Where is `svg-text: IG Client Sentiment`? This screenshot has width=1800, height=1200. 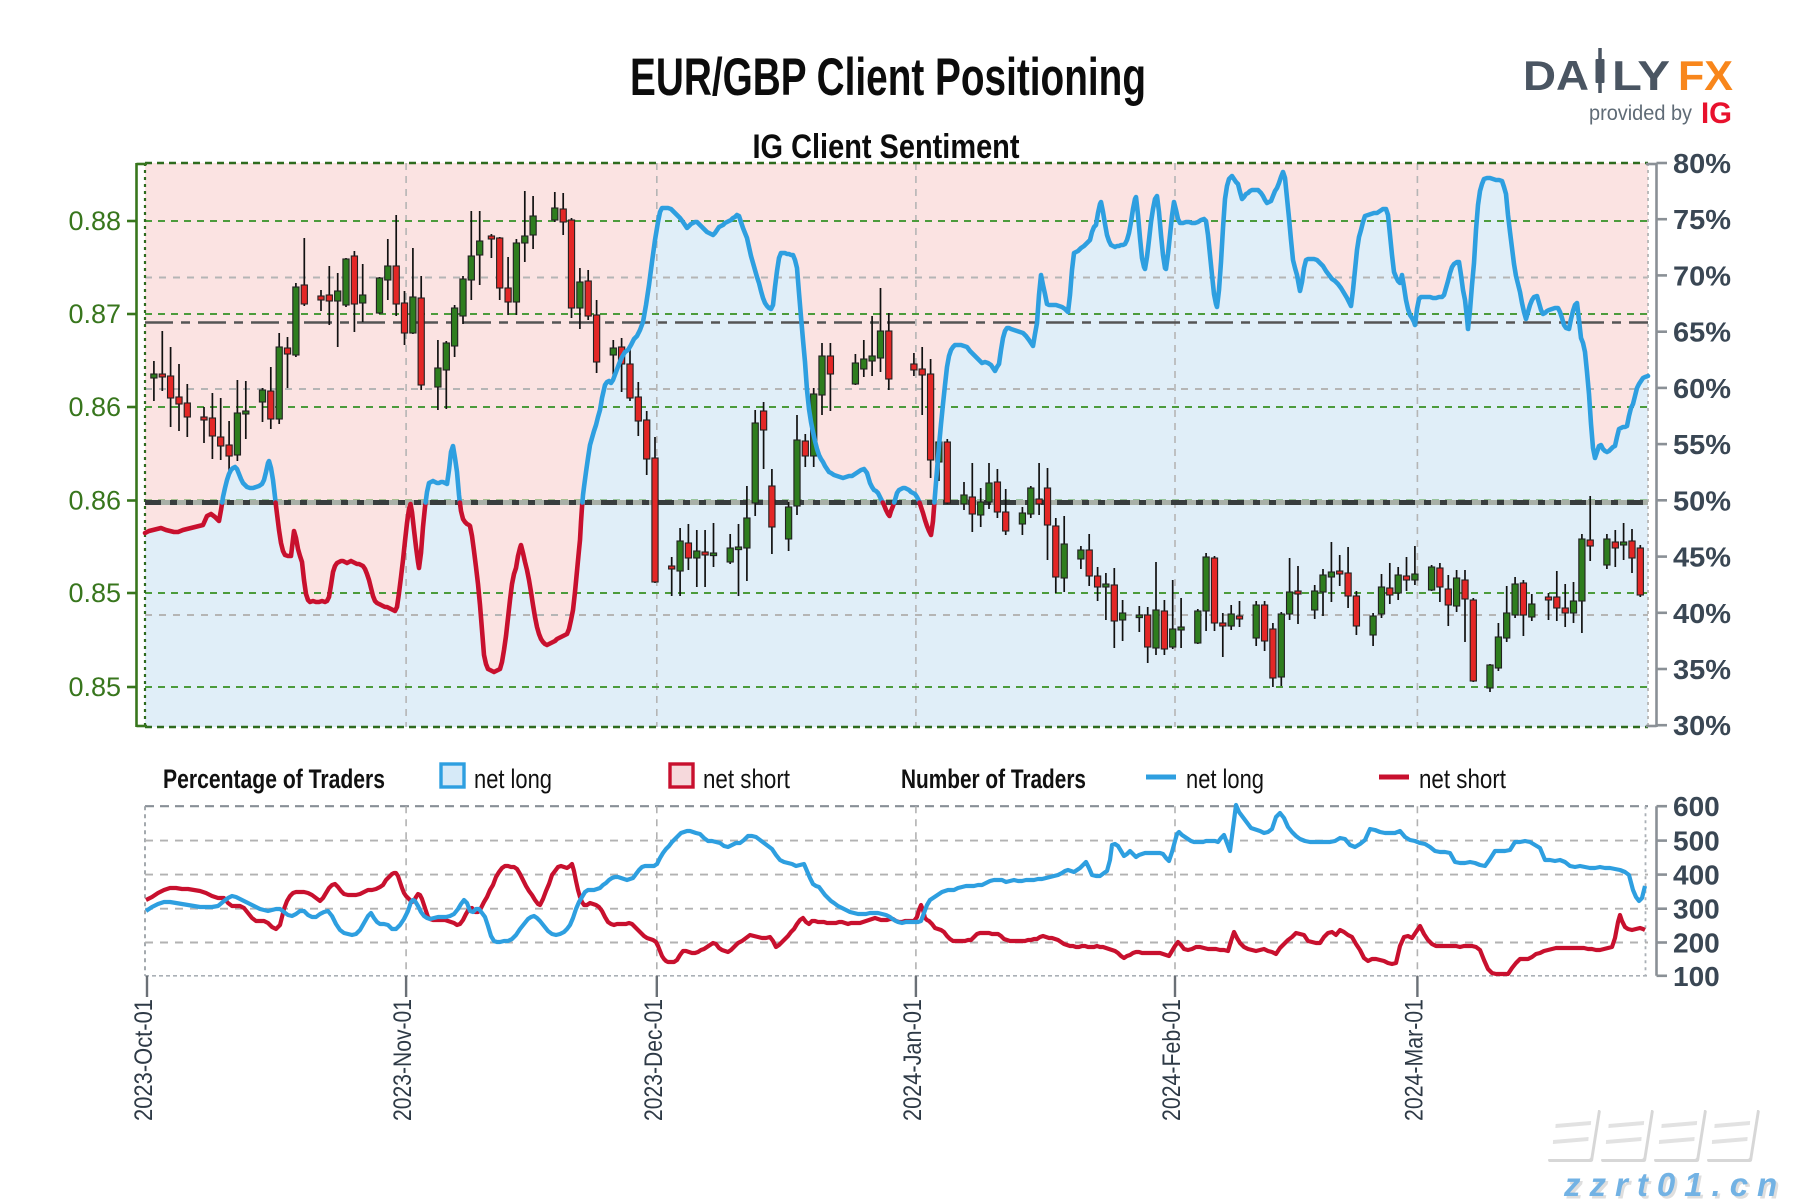
svg-text: IG Client Sentiment is located at coordinates (886, 147).